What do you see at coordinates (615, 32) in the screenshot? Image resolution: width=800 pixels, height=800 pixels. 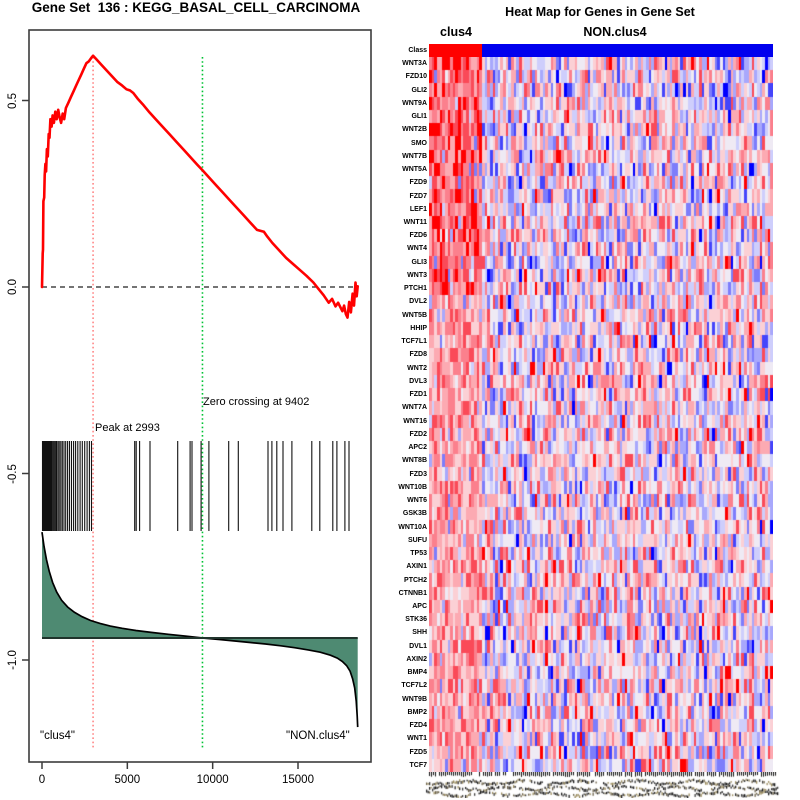 I see `class-label-non-clus4: NON.clus4` at bounding box center [615, 32].